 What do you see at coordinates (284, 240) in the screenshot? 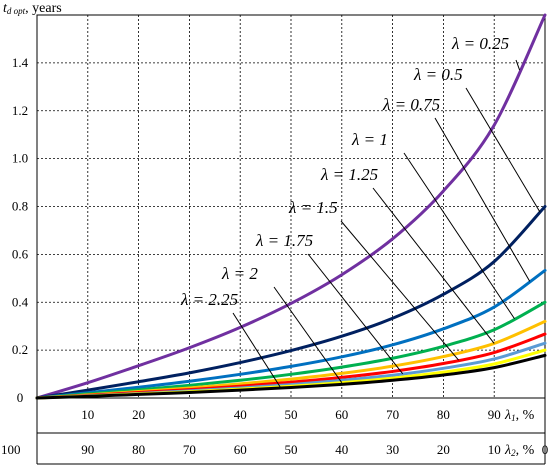
I see `annotation-label-7: λ = 1.75` at bounding box center [284, 240].